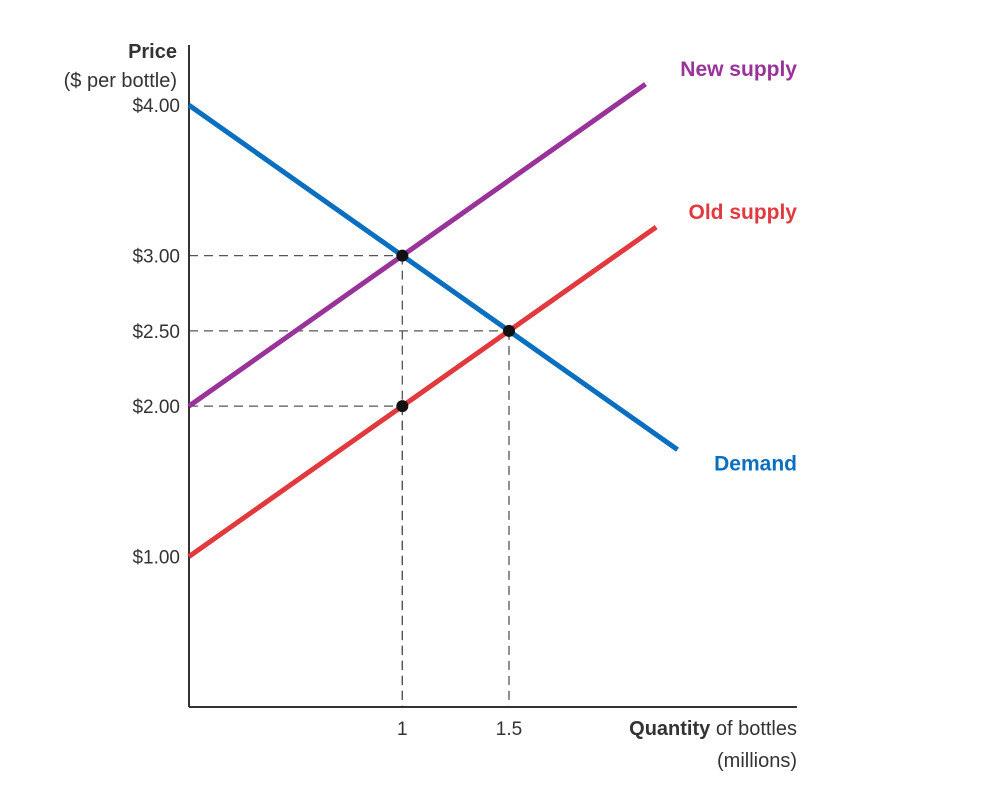 The image size is (986, 798). Describe the element at coordinates (156, 257) in the screenshot. I see `y-tick-label: $3.00` at that location.